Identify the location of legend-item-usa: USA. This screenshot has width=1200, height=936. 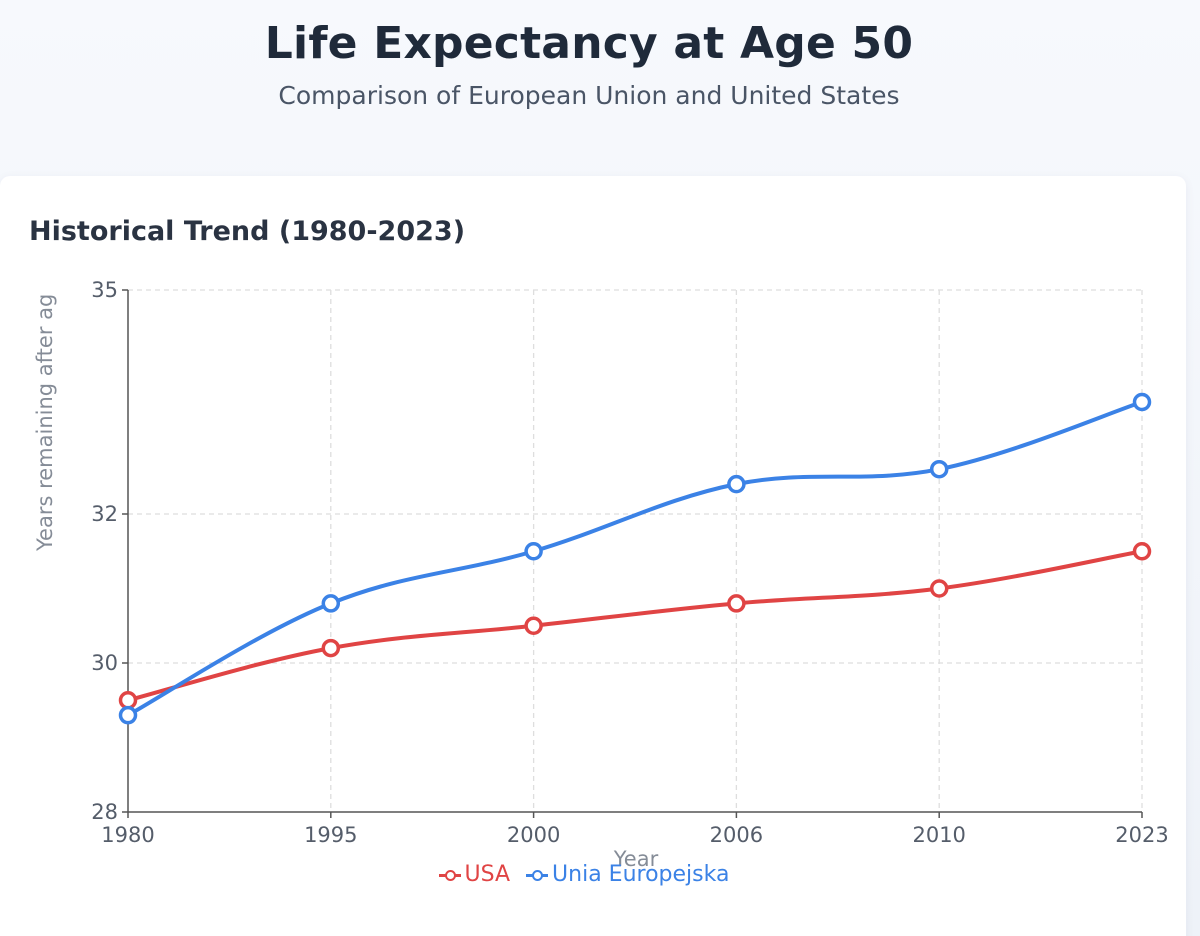
(474, 874).